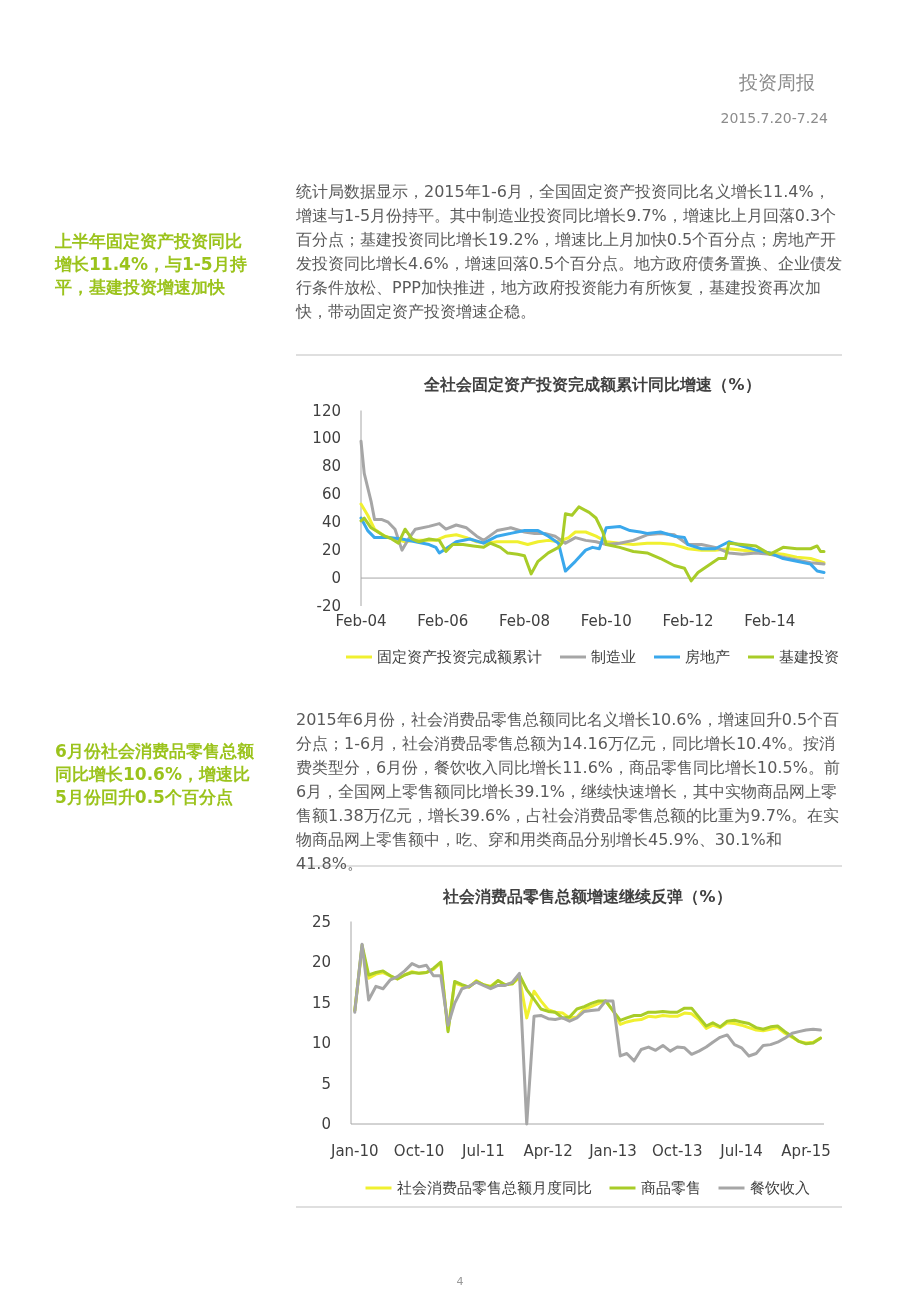 The height and width of the screenshot is (1302, 920). I want to click on x-tick-label: Jul-11, so click(483, 1151).